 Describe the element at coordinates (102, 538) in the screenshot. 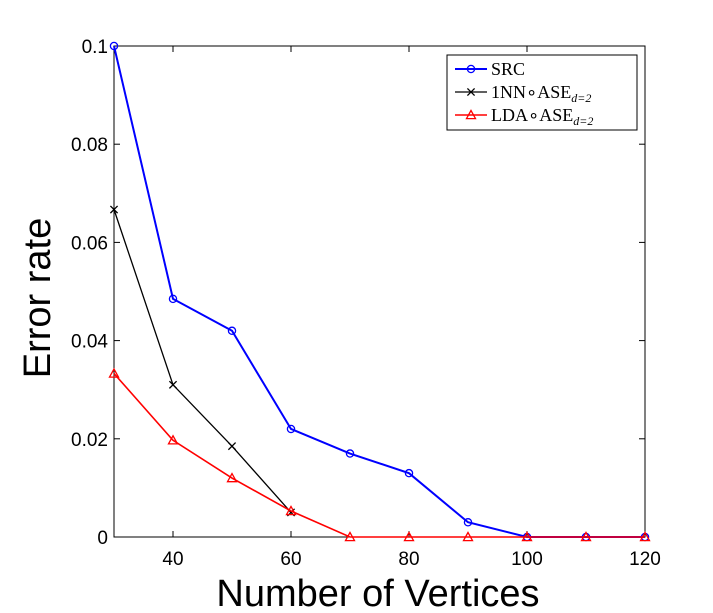

I see `y-tick-label: 0` at that location.